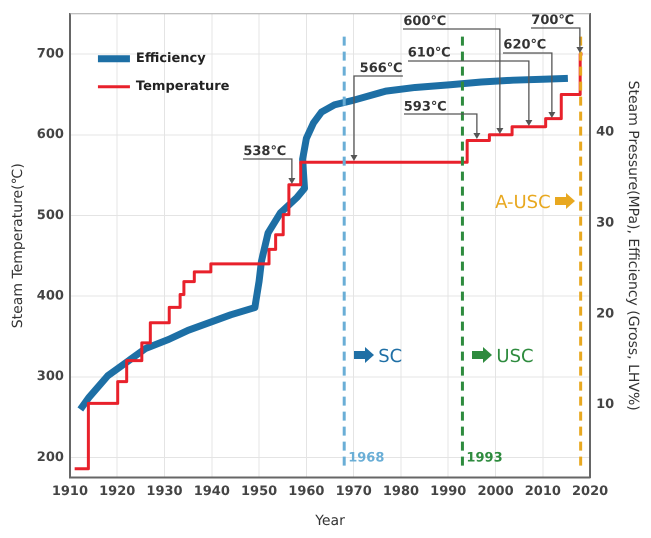 Image resolution: width=651 pixels, height=538 pixels. Describe the element at coordinates (50, 457) in the screenshot. I see `y-tick-label: 200` at that location.